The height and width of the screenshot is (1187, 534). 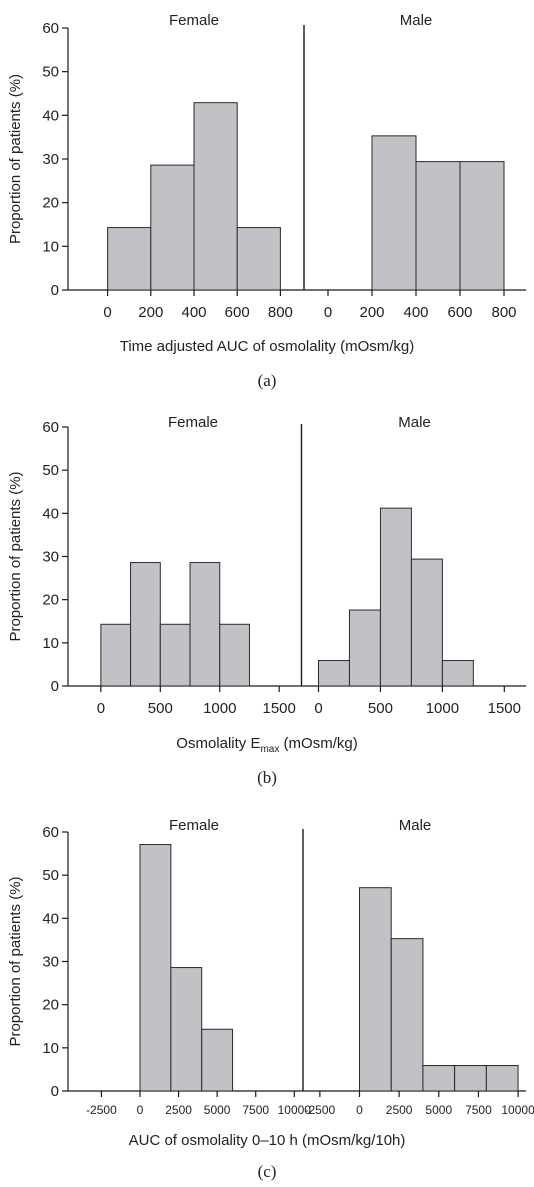 I want to click on panel-male: Male -2500 0 2500 5000 7500 10000, so click(x=419, y=967).